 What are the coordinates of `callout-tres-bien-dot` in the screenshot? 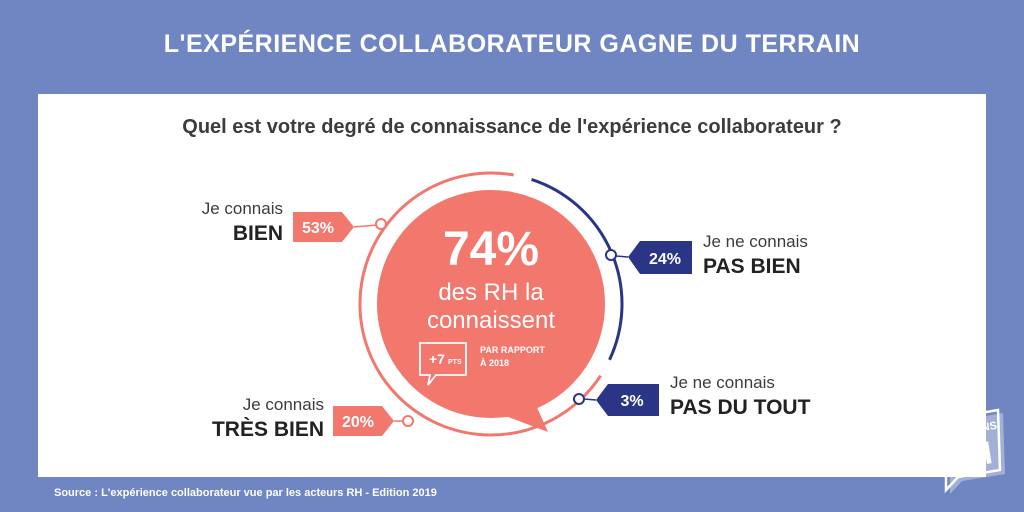 It's located at (408, 421).